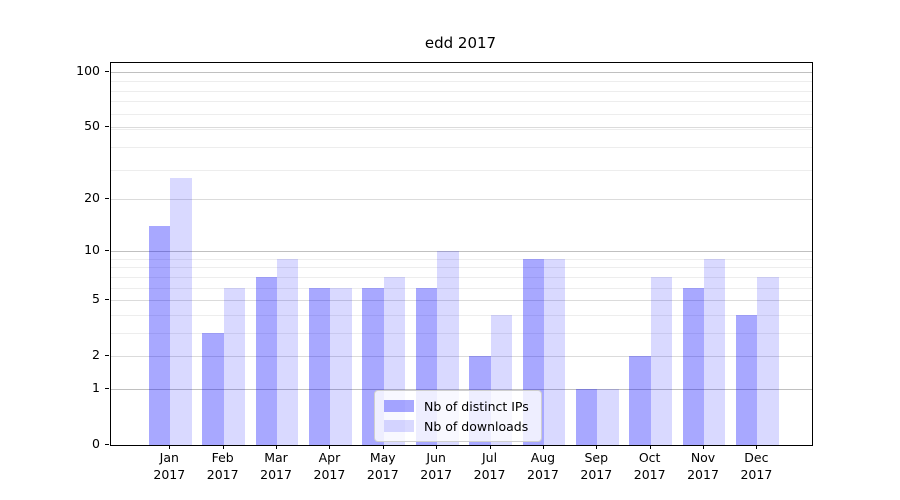  Describe the element at coordinates (458, 416) in the screenshot. I see `legend: Nb of distinct IPs Nb of downloads` at that location.